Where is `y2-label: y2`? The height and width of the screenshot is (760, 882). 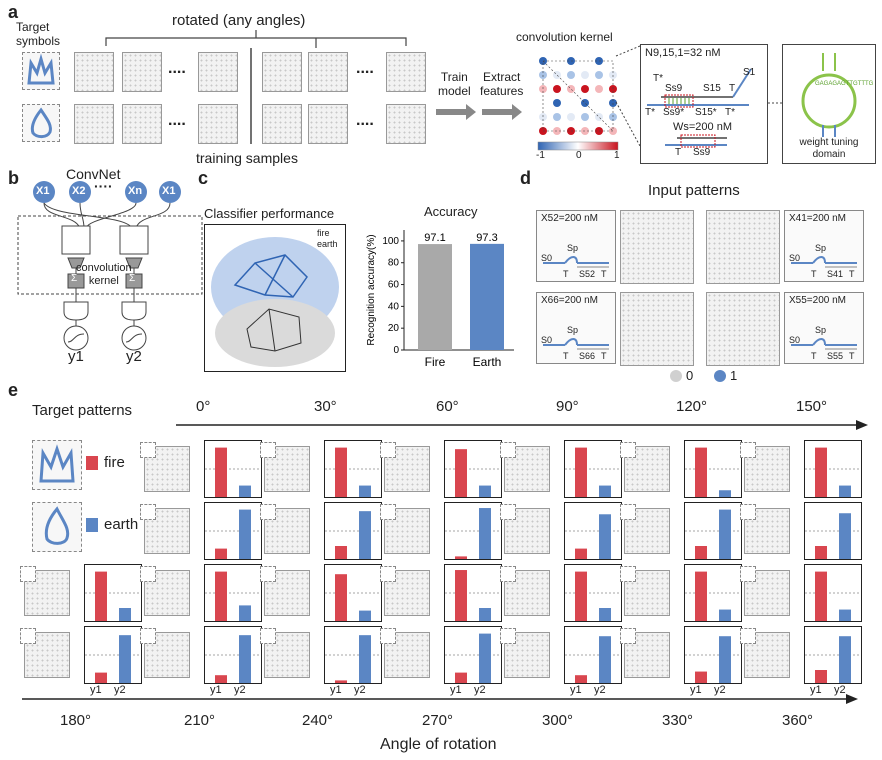
y2-label: y2 is located at coordinates (840, 690).